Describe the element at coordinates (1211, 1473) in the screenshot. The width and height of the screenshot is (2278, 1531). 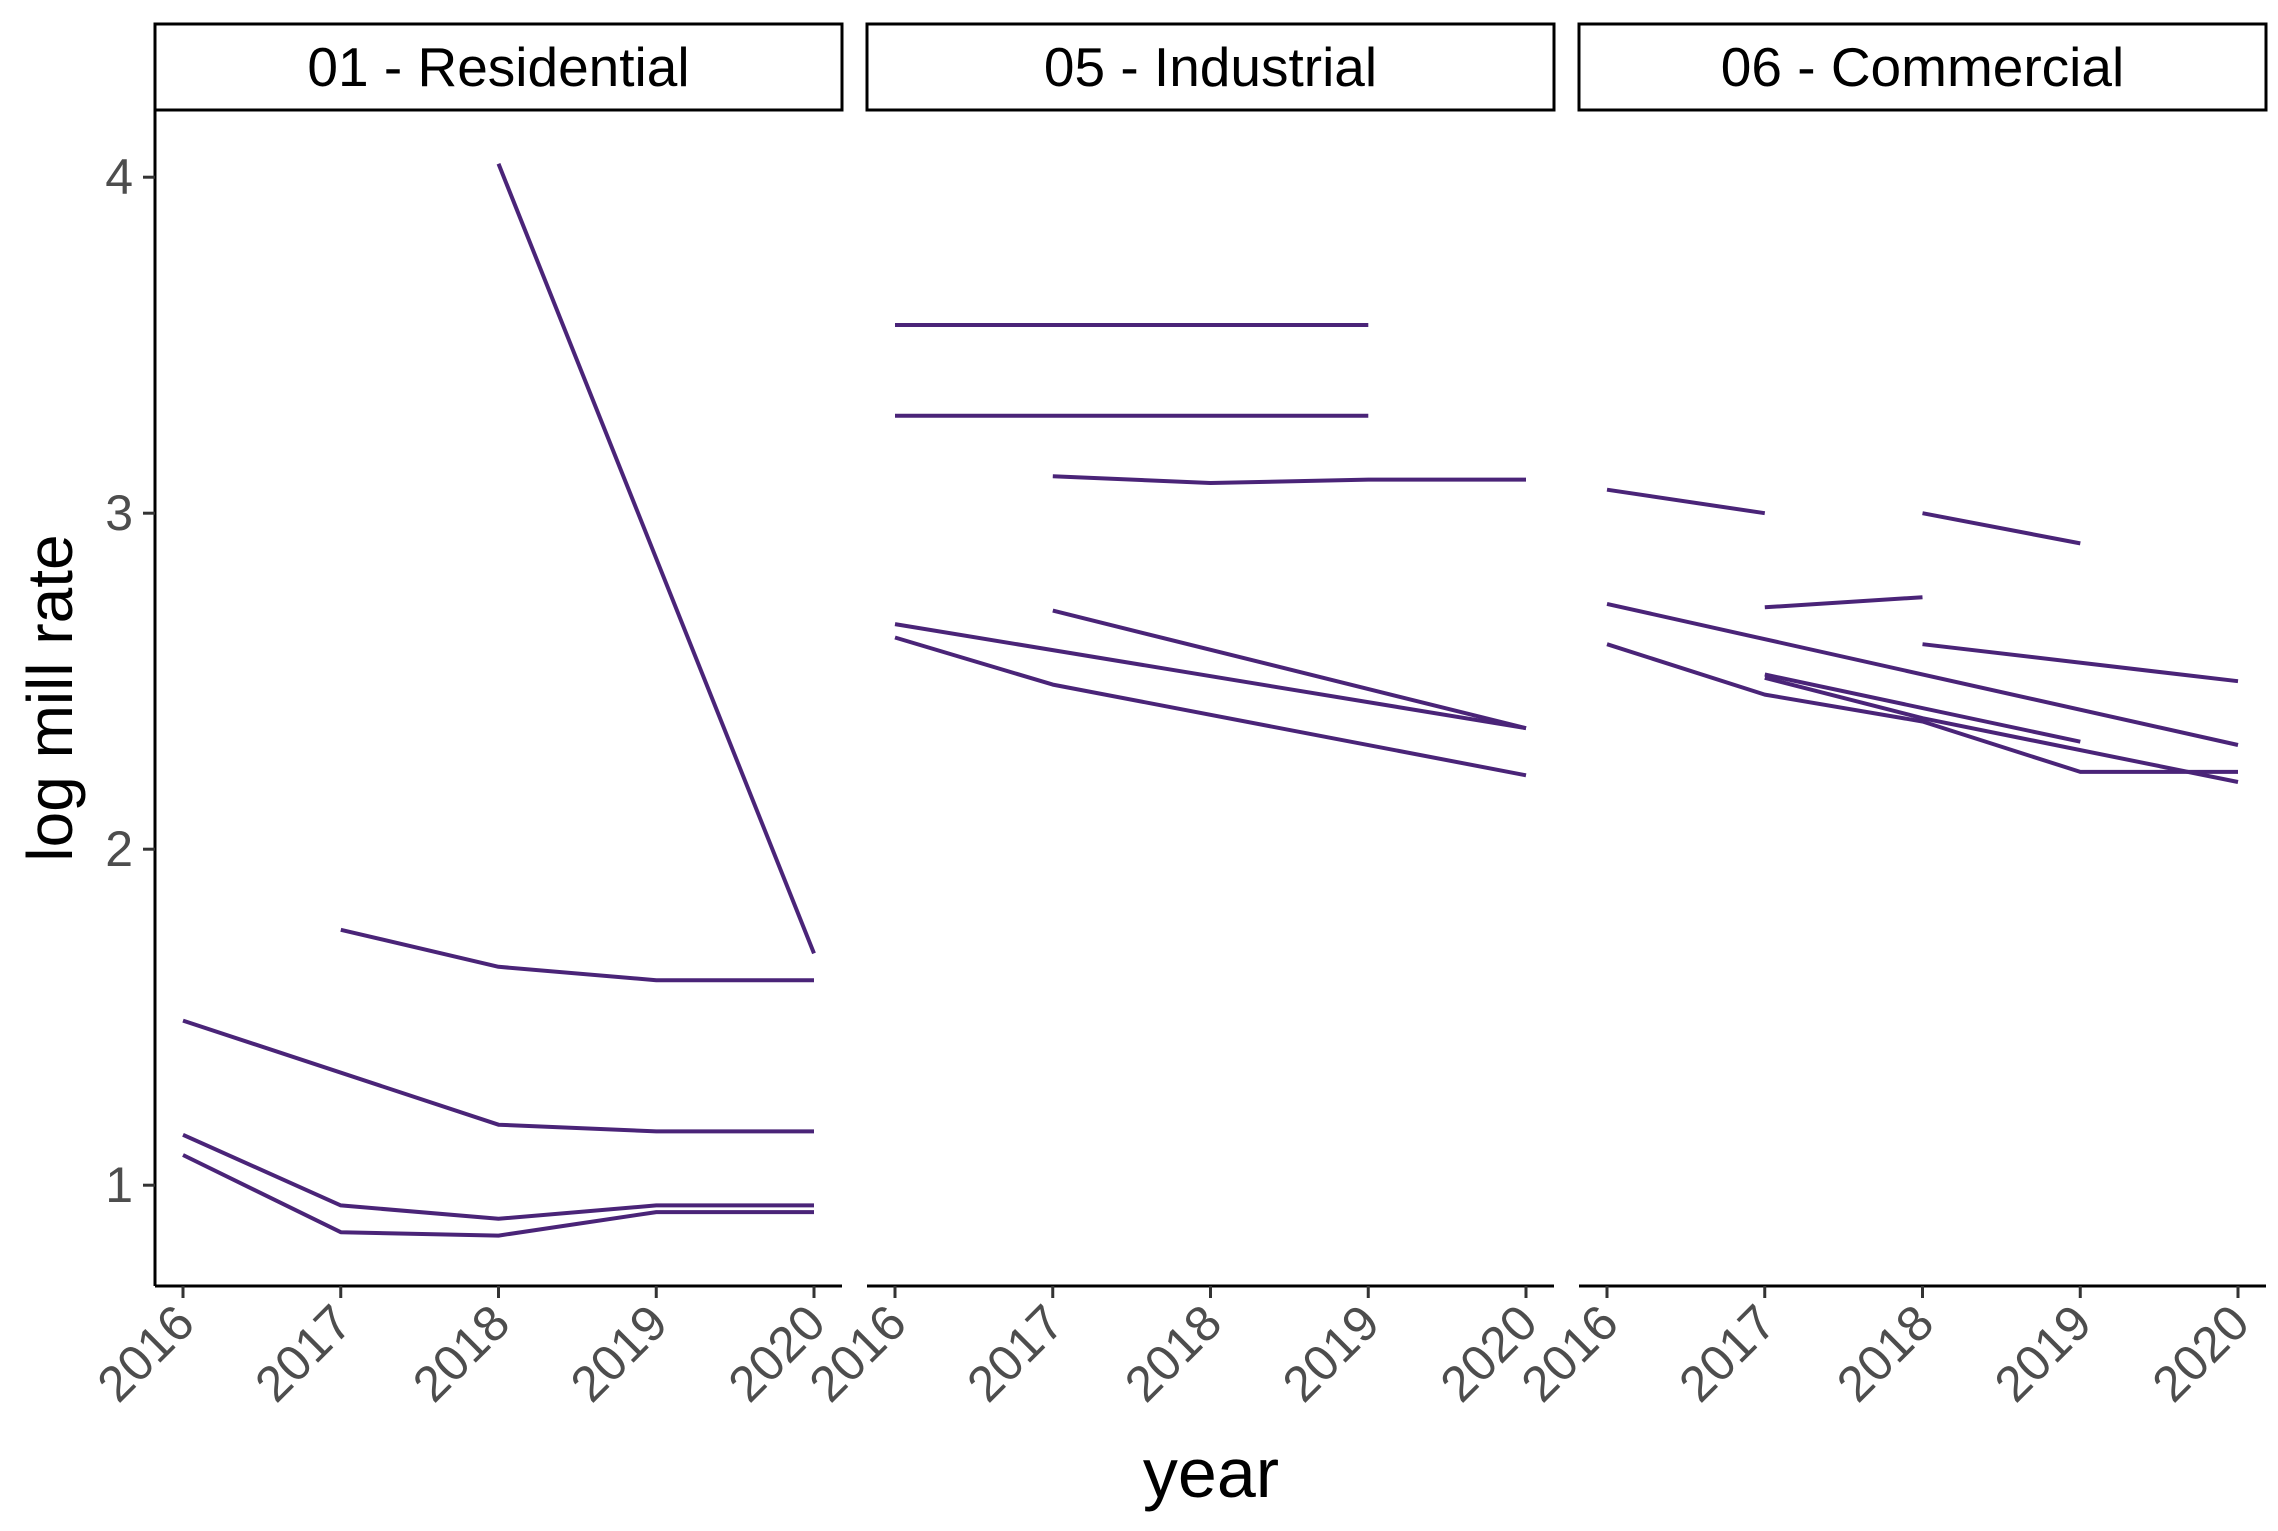
I see `x-axis-title: year` at that location.